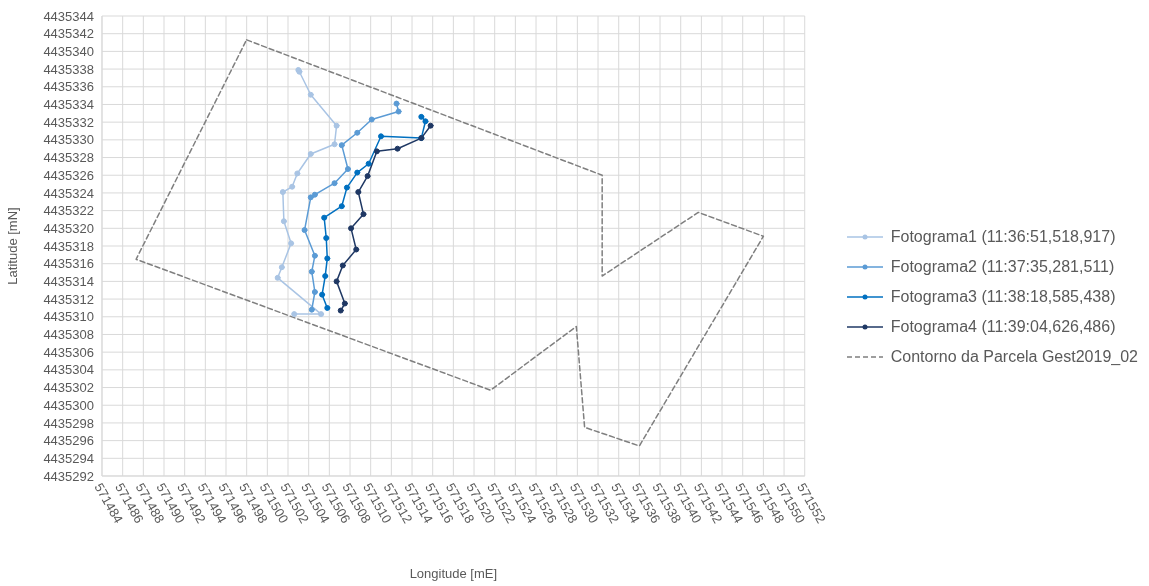 The width and height of the screenshot is (1149, 586). What do you see at coordinates (68, 299) in the screenshot?
I see `y-tick-label: 4435312` at bounding box center [68, 299].